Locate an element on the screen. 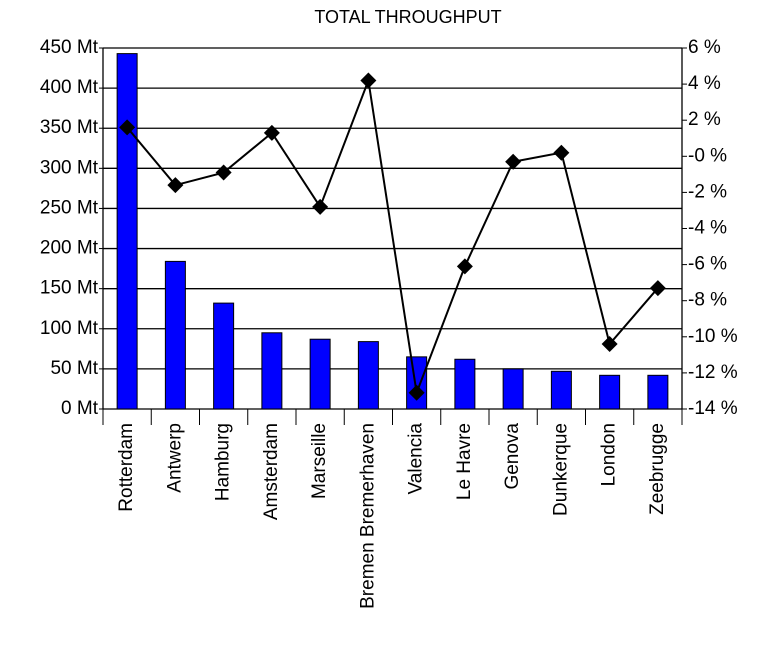  y-tick-label: 400 Mt is located at coordinates (69, 87).